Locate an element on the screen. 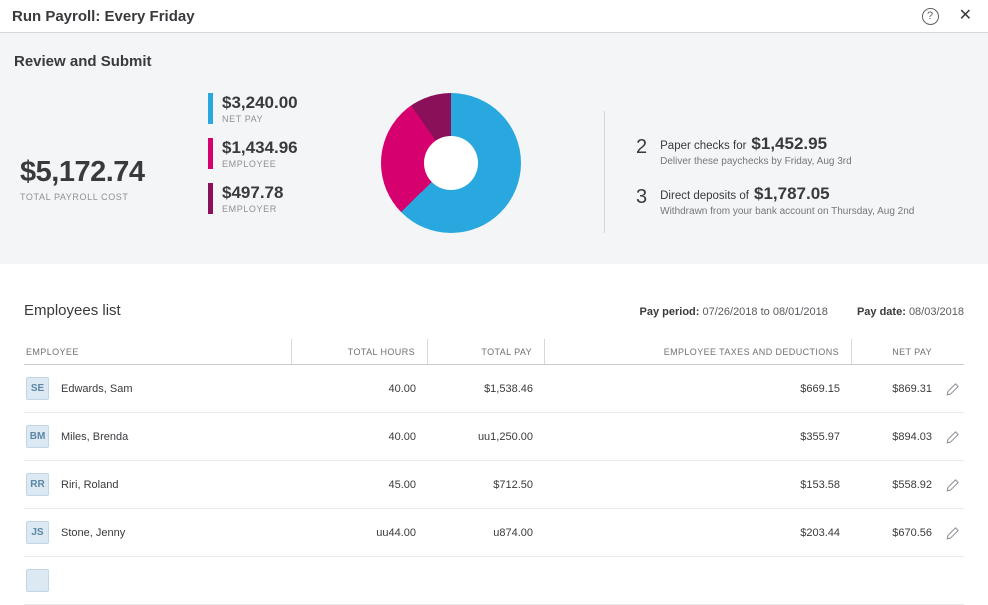 The width and height of the screenshot is (988, 605). direct-deposits-prefix: Direct deposits of is located at coordinates (704, 196).